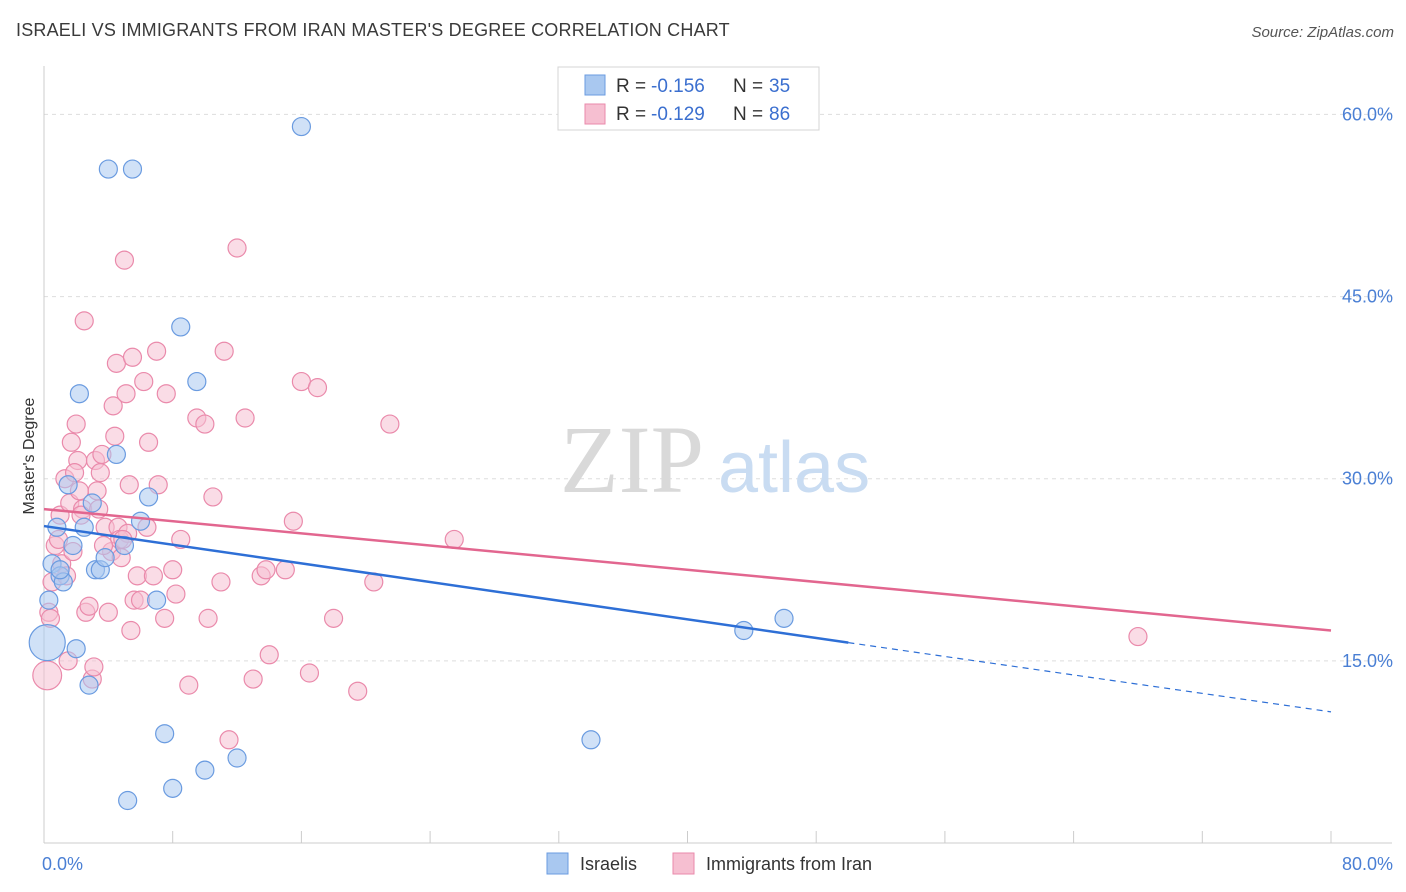  I want to click on legend-n-label-1: N =, so click(748, 86).